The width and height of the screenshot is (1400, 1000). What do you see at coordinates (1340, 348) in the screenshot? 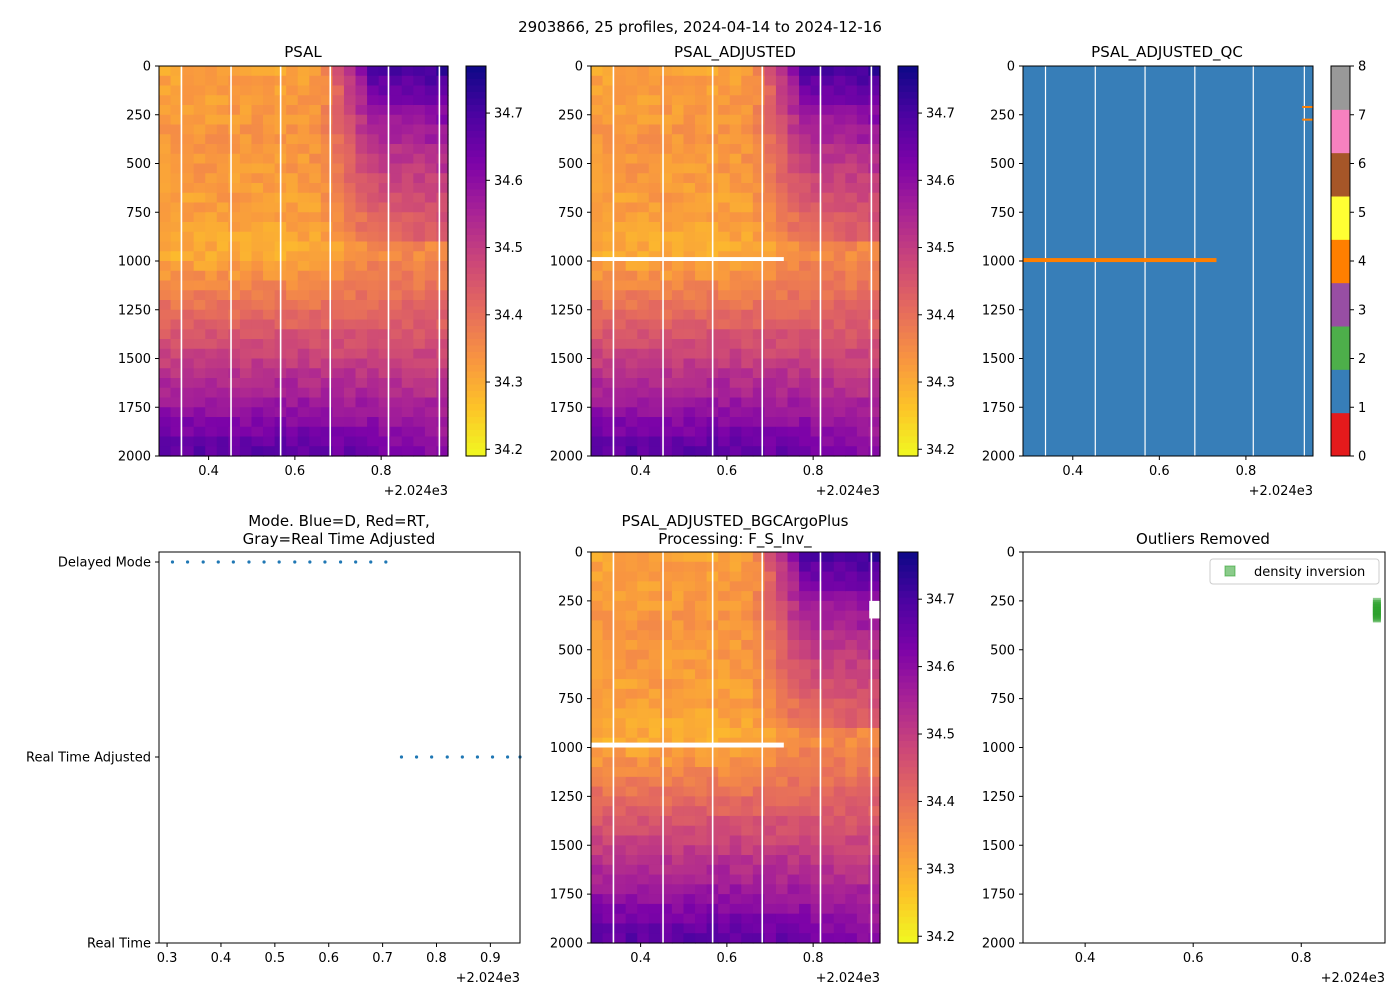
I see `qc-colorbar-segment` at bounding box center [1340, 348].